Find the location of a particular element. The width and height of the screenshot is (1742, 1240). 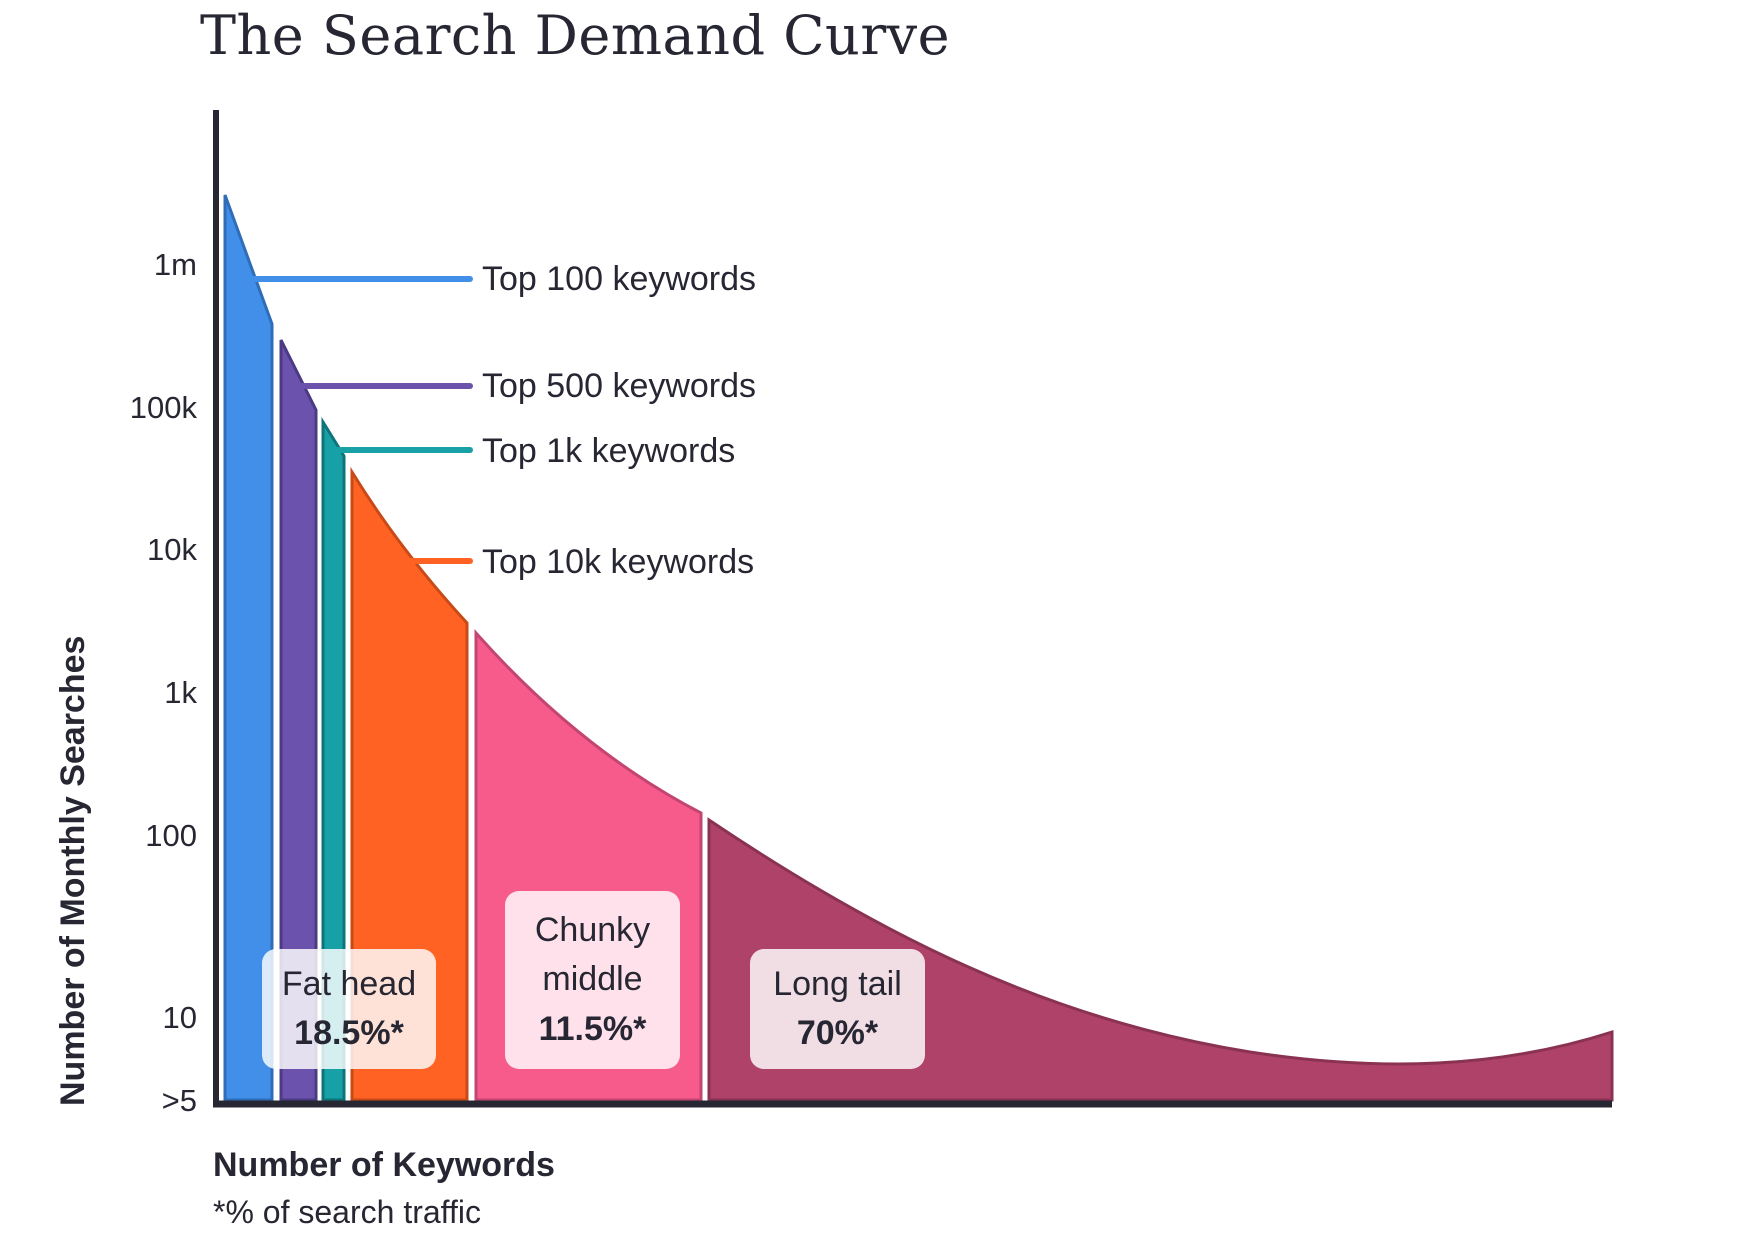

area-top-10k is located at coordinates (409, 784).